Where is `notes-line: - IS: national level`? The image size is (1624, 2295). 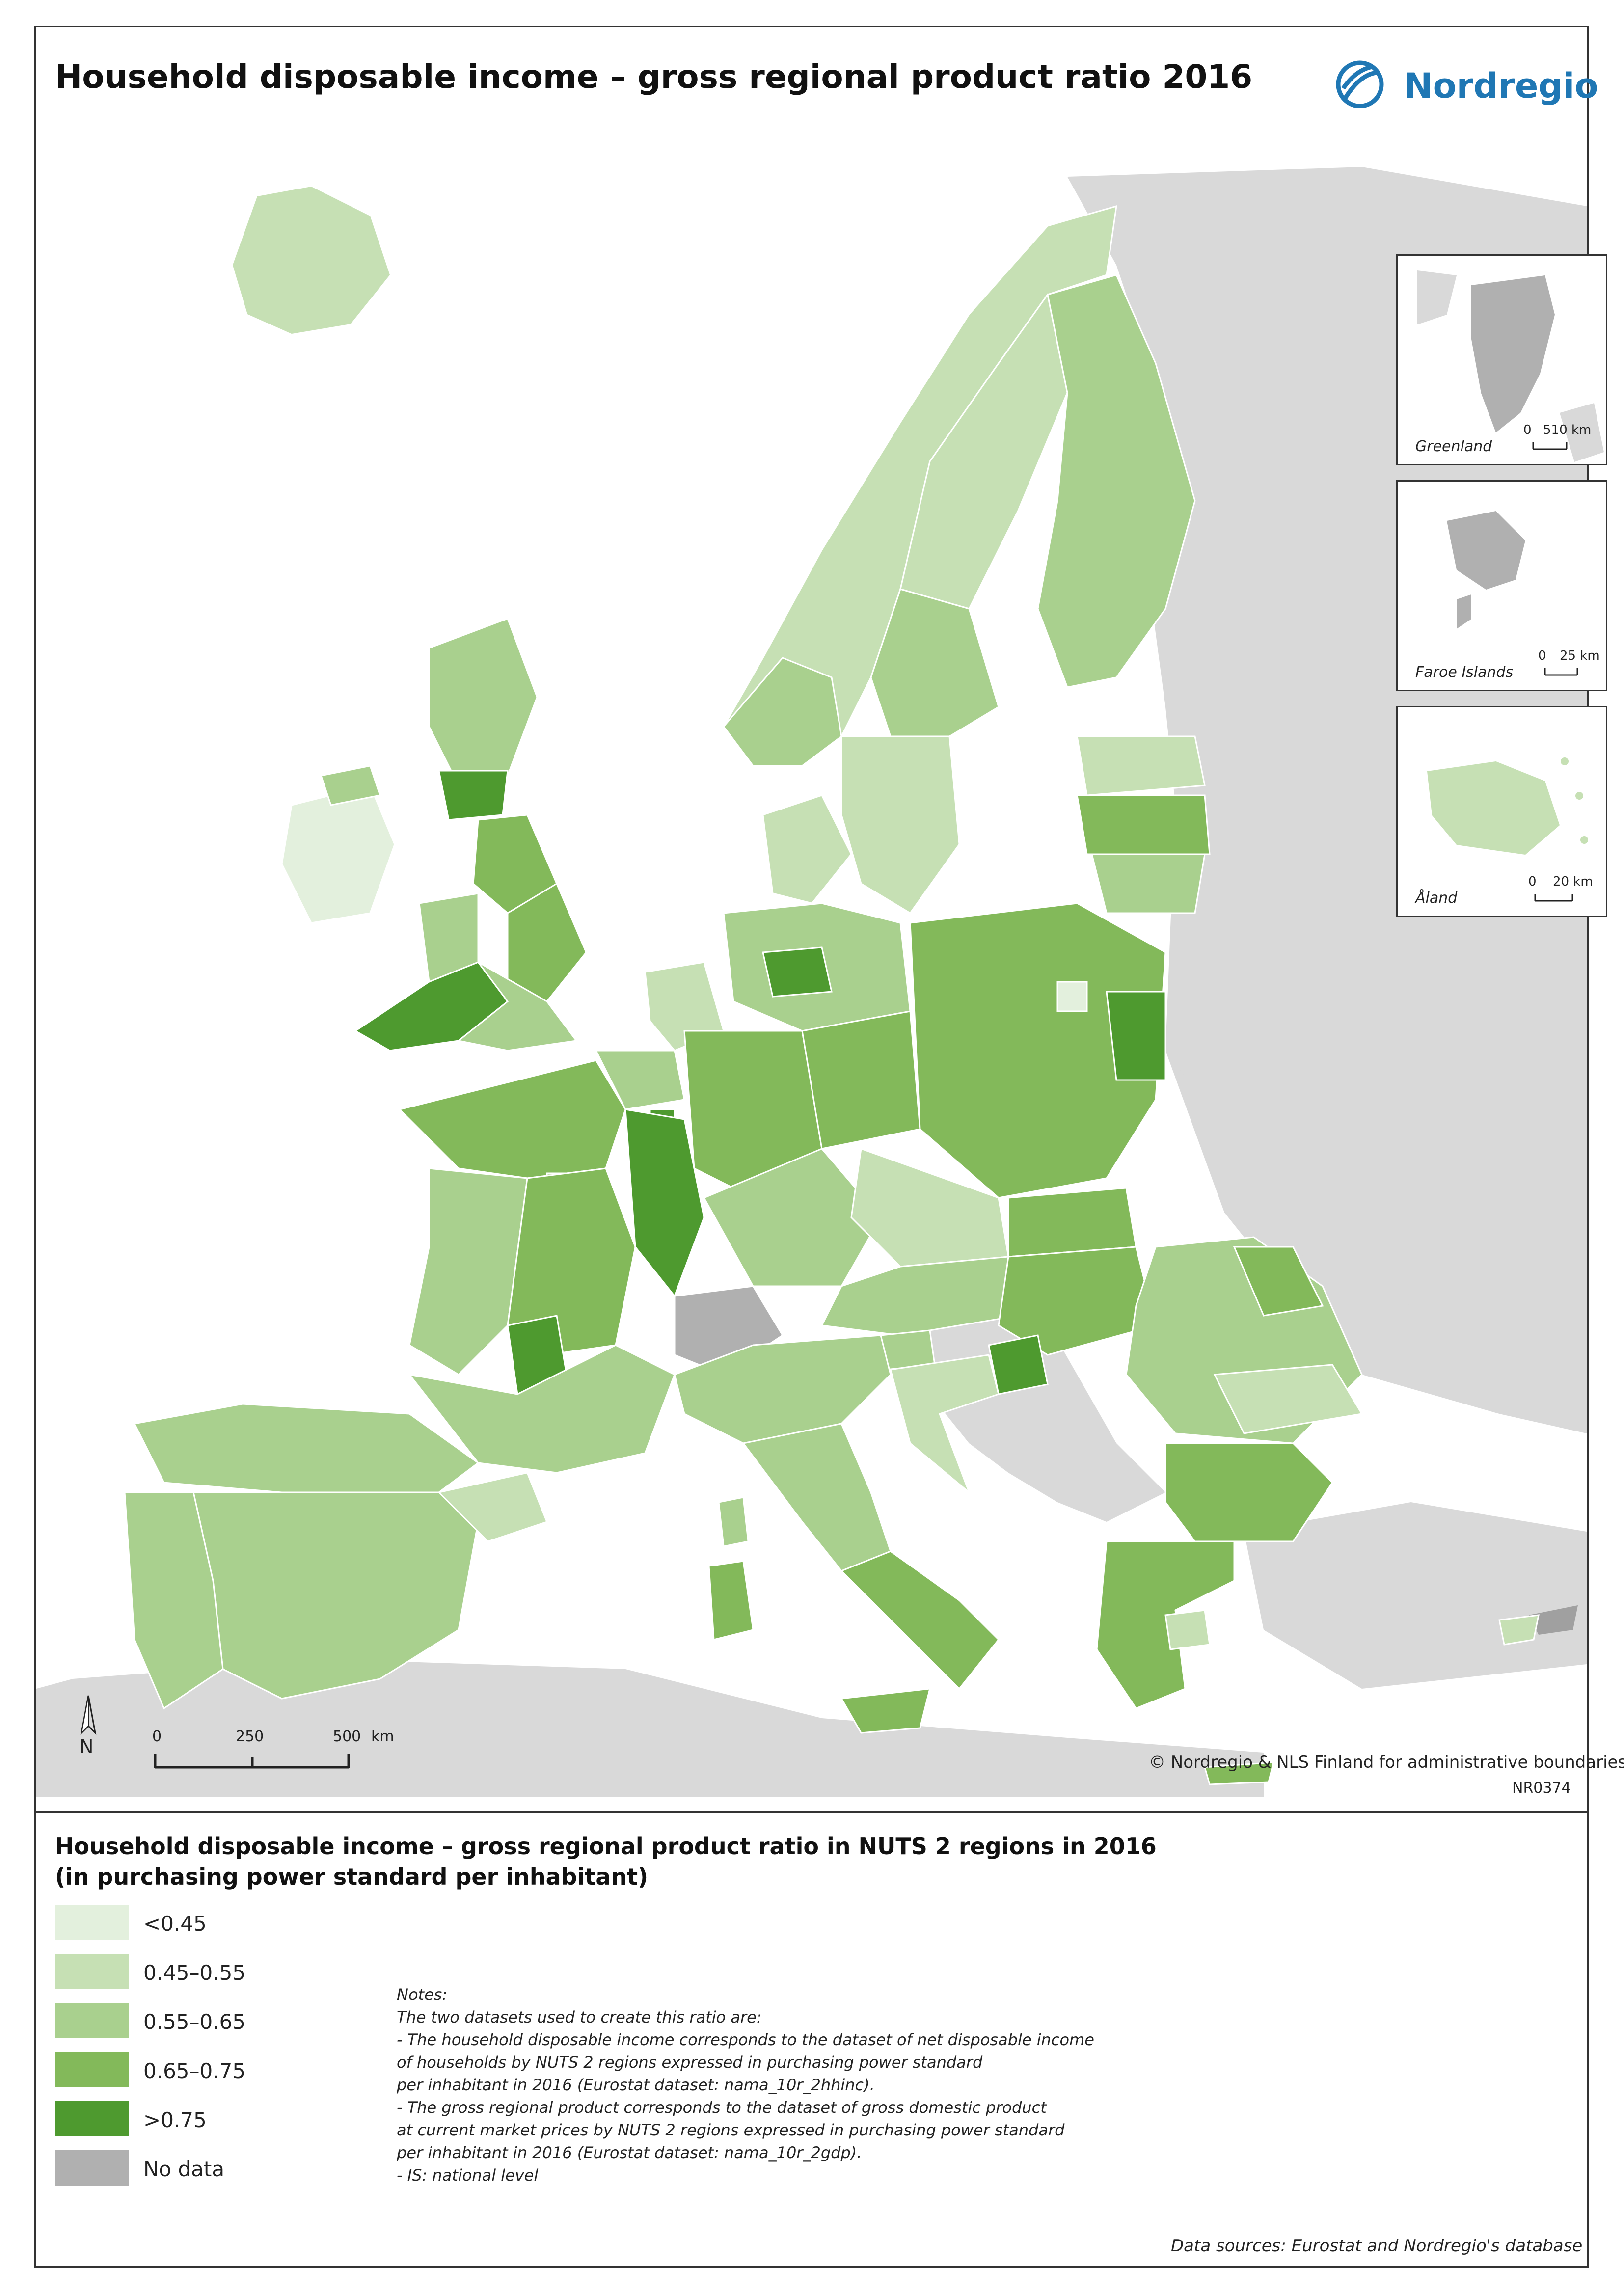
notes-line: - IS: national level is located at coordinates (468, 2176).